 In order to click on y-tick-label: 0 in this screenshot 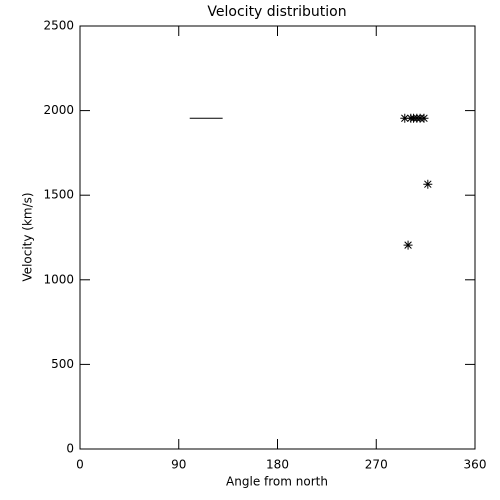, I will do `click(70, 449)`.